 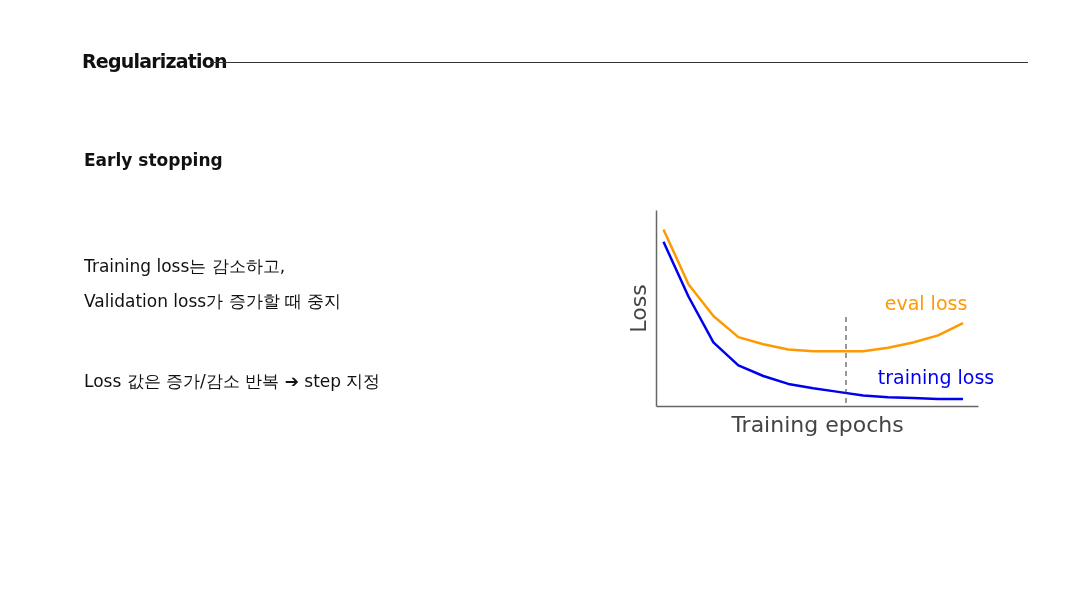 What do you see at coordinates (232, 381) in the screenshot?
I see `text: Loss 값은 증가/감소 반복 ➔ step 지정` at bounding box center [232, 381].